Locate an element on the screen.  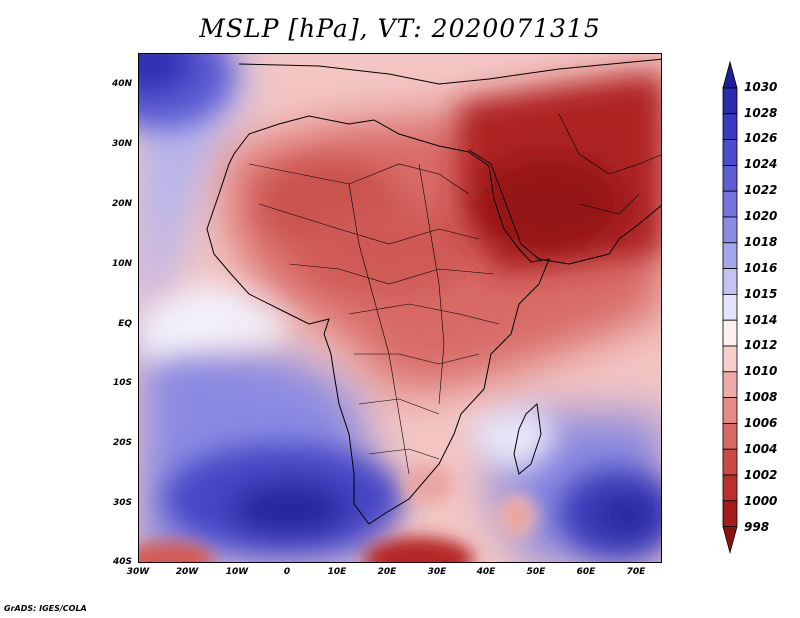
lat-tick-10s: 10S is located at coordinates (122, 383).